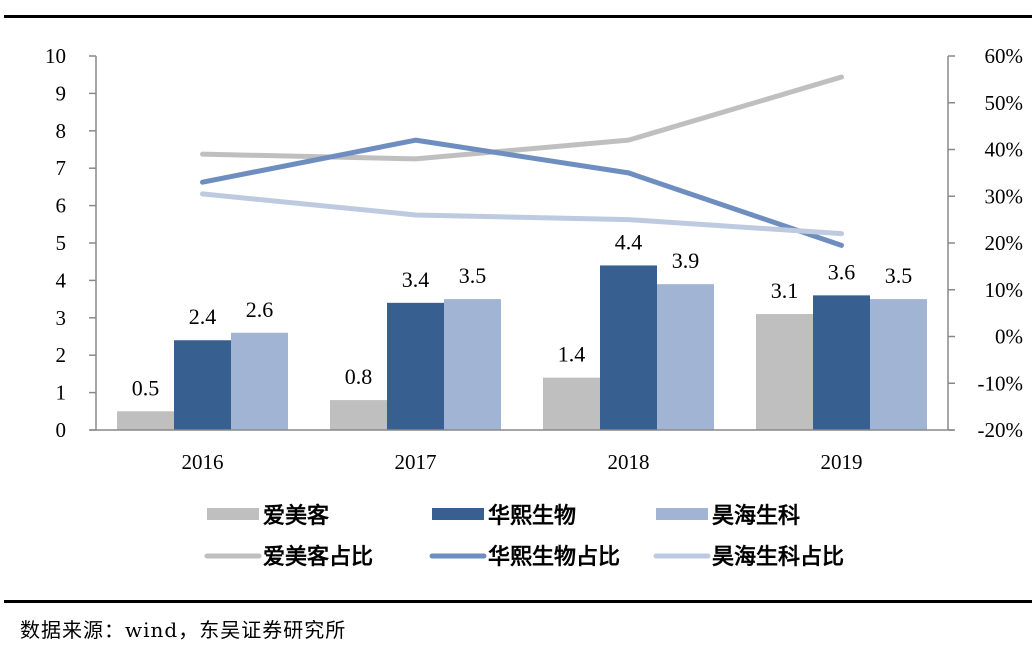 Image resolution: width=1032 pixels, height=646 pixels. I want to click on y-tick-label: 3, so click(61, 318).